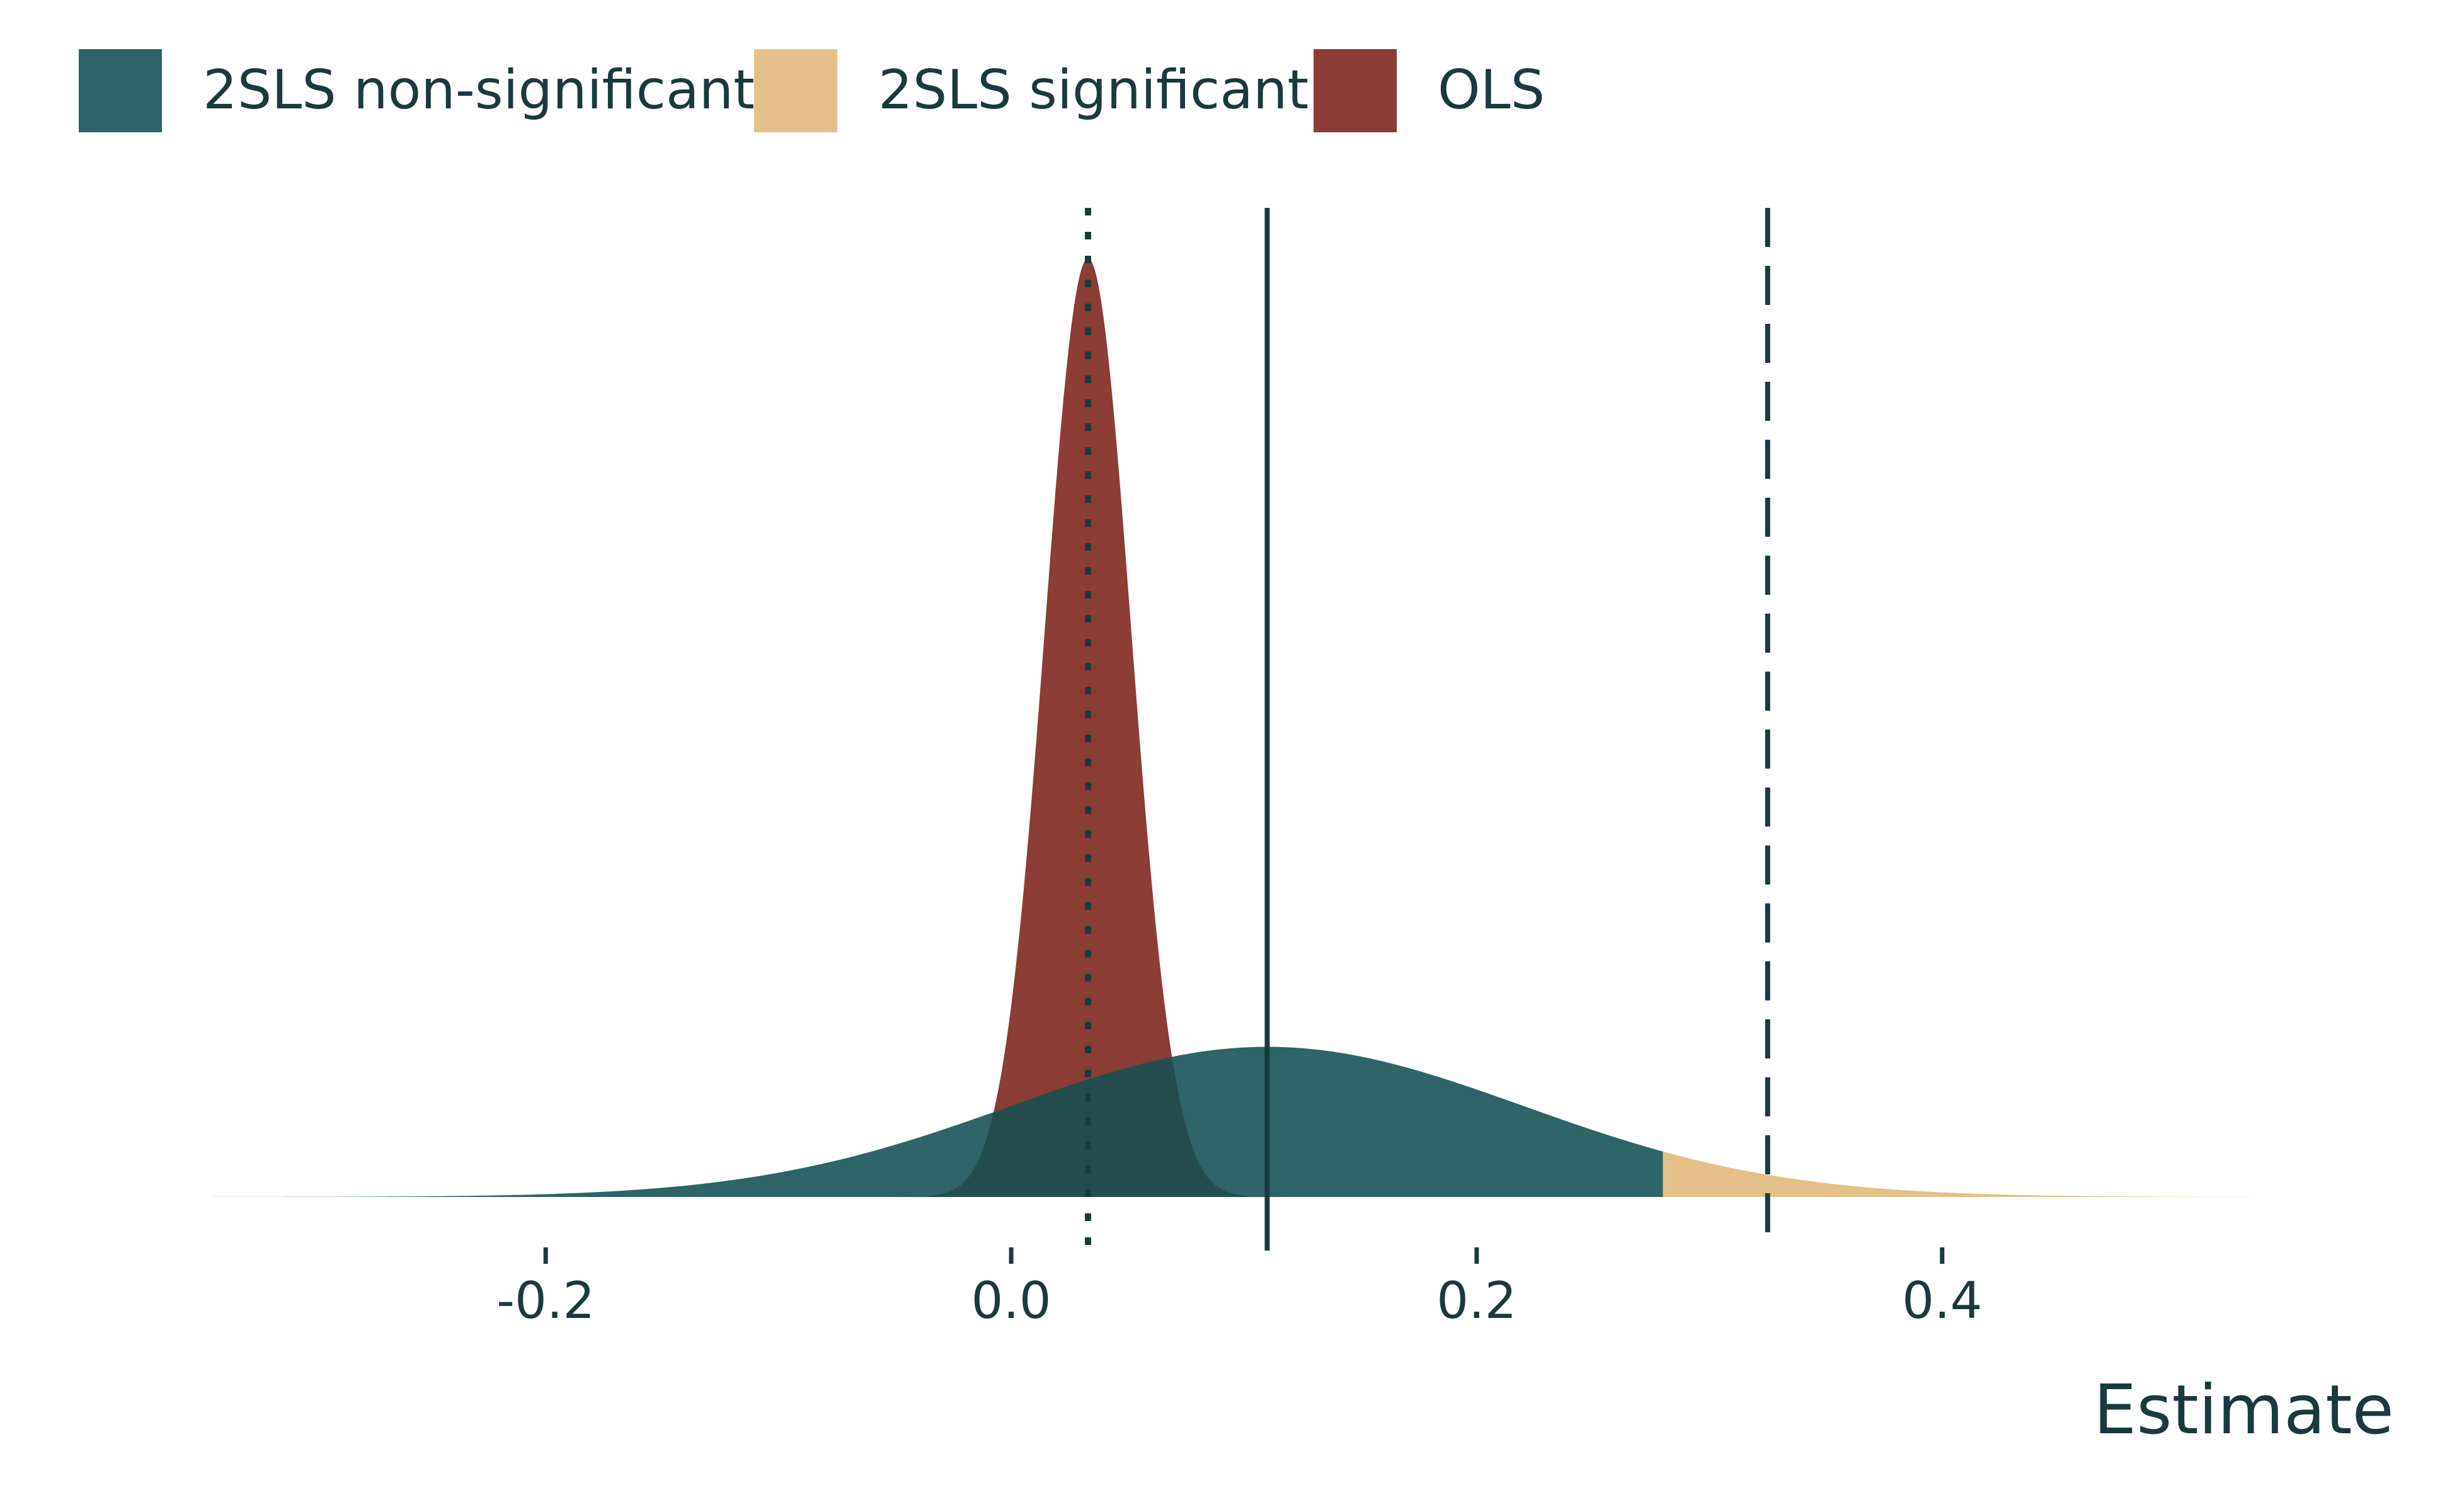 This screenshot has width=2457, height=1512. What do you see at coordinates (1011, 1300) in the screenshot?
I see `x-tick-label: 0.0` at bounding box center [1011, 1300].